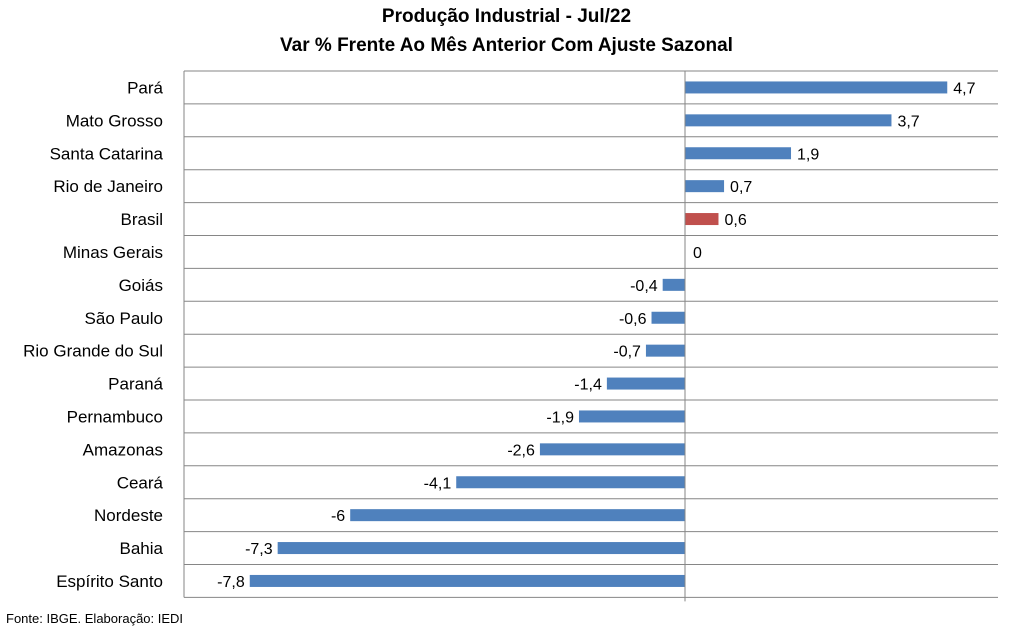 This screenshot has height=632, width=1013. What do you see at coordinates (93, 351) in the screenshot?
I see `category-label: Rio Grande do Sul` at bounding box center [93, 351].